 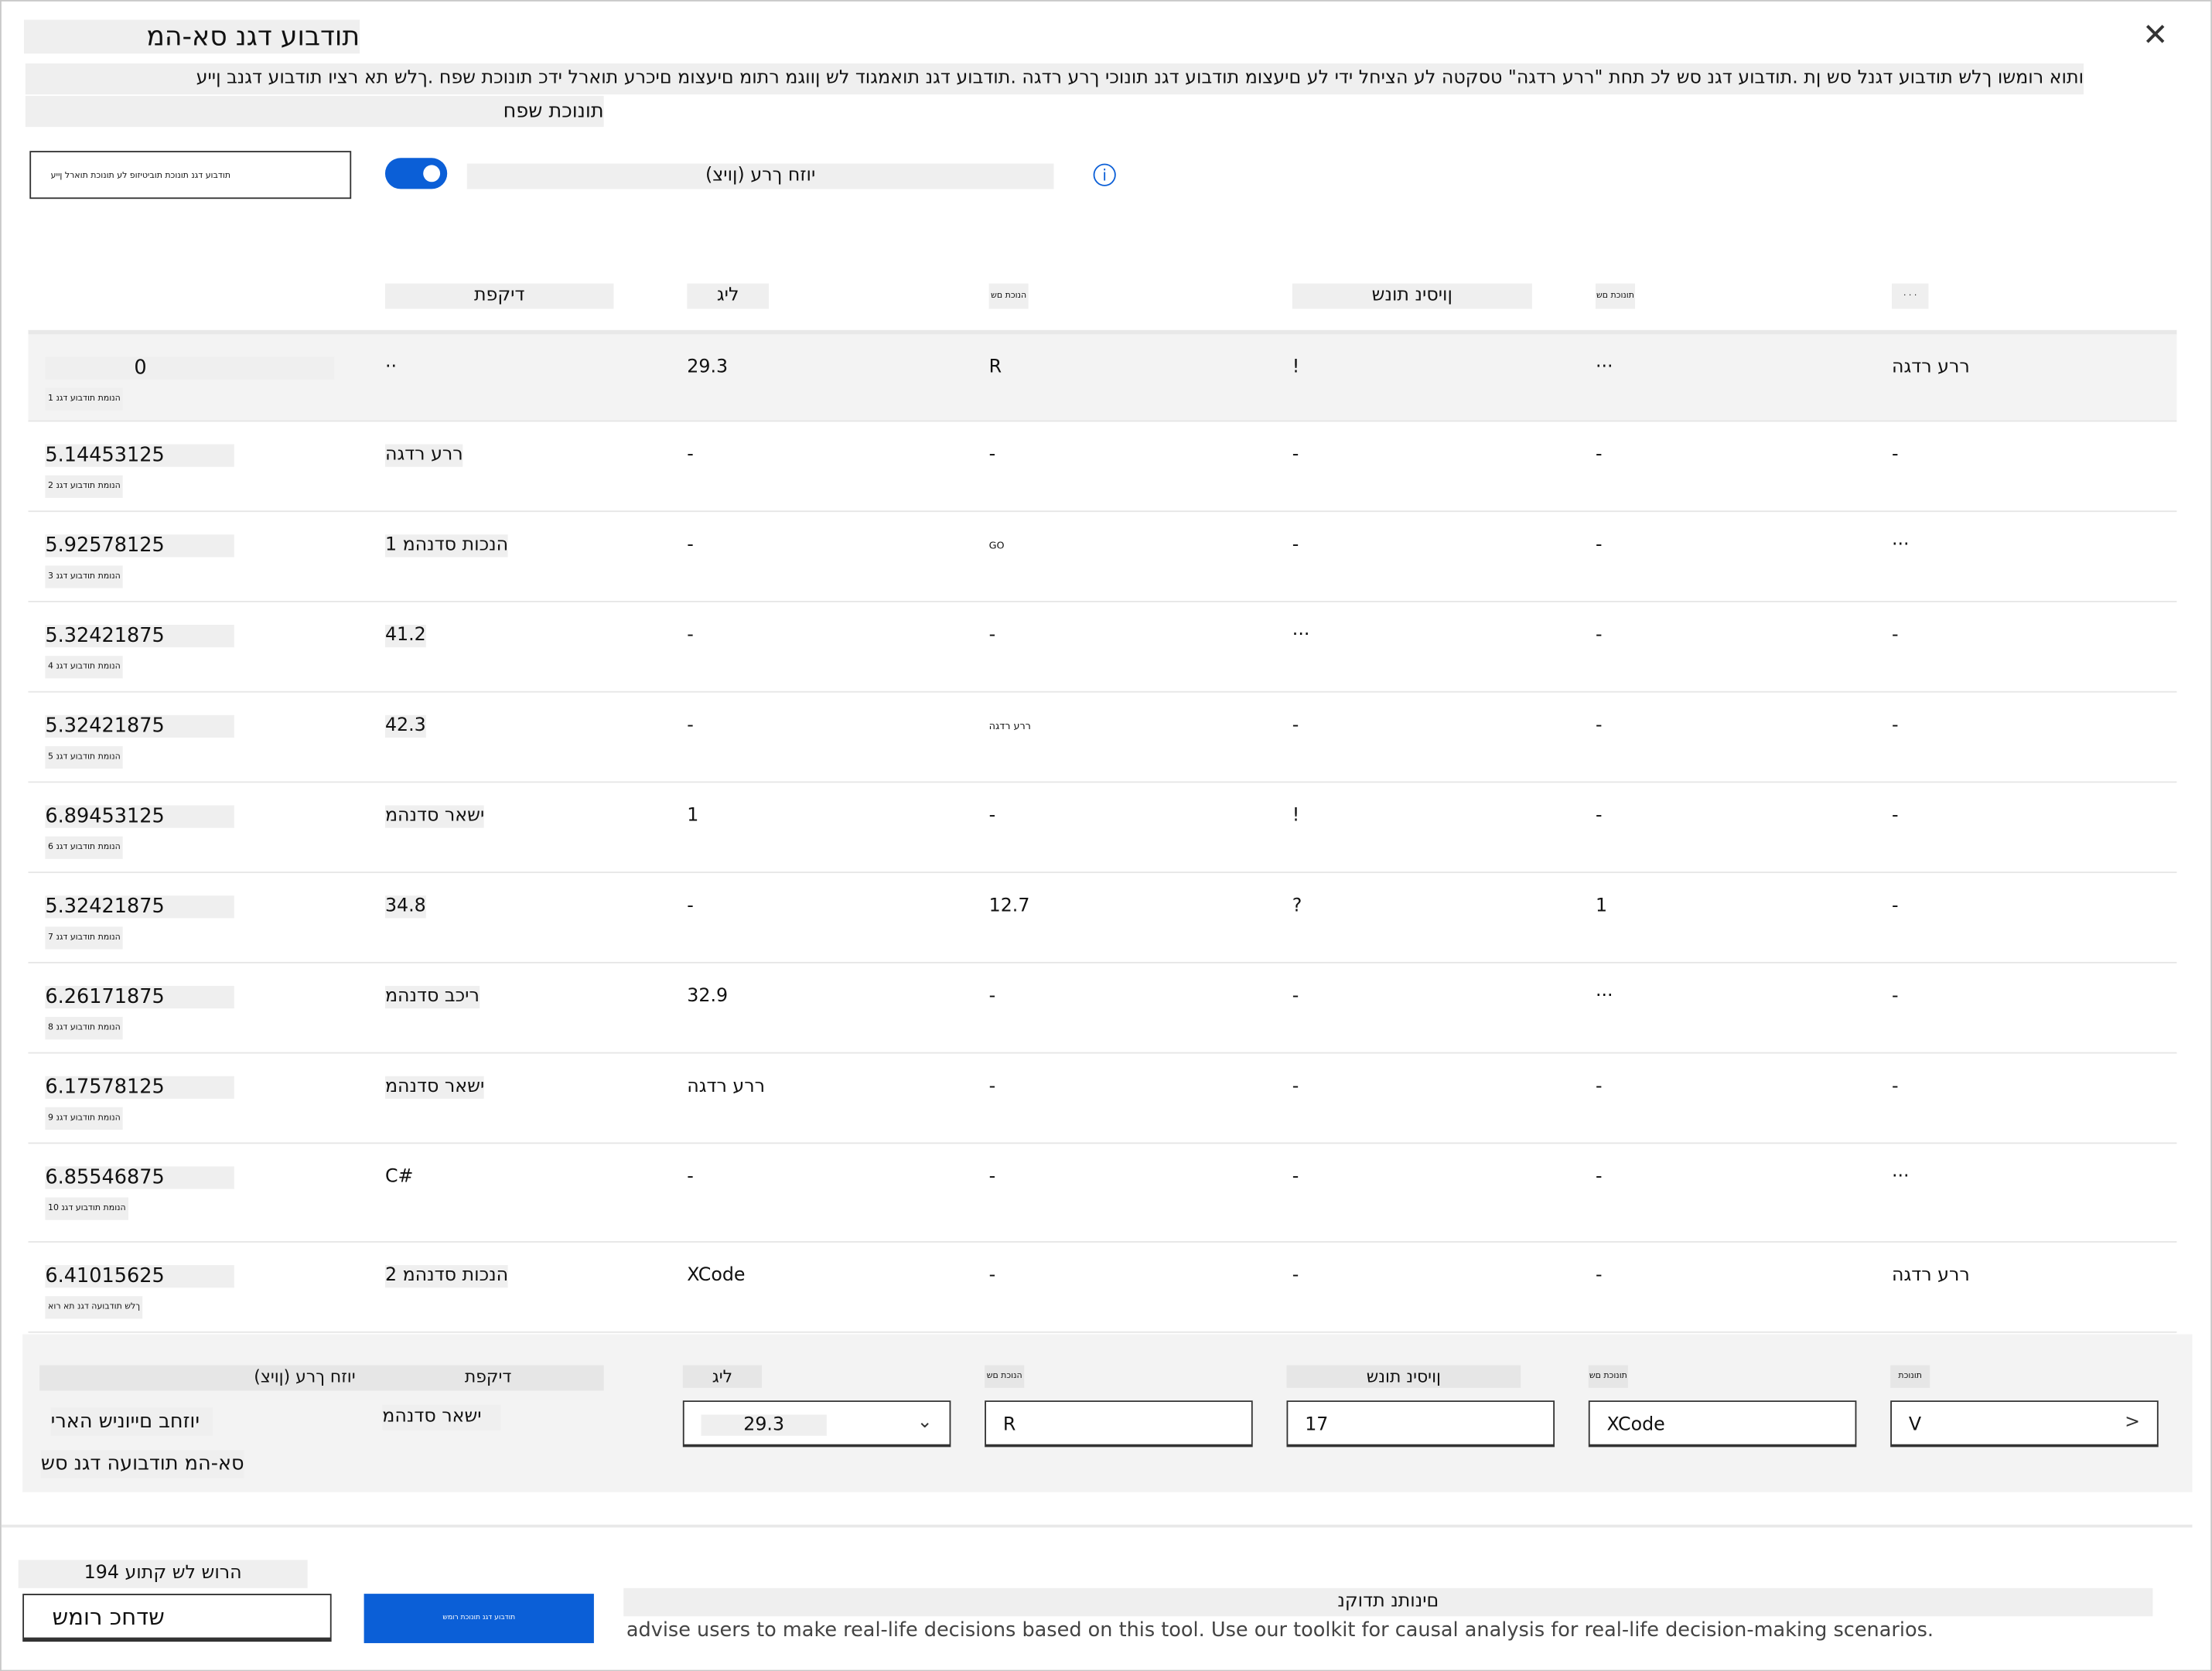 What do you see at coordinates (1119, 1424) in the screenshot?
I see `feature-input: R` at bounding box center [1119, 1424].